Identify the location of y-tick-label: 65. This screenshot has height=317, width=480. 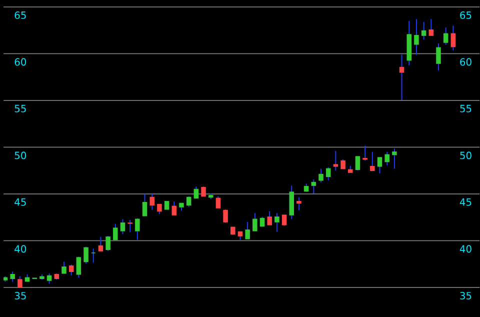
(20, 15).